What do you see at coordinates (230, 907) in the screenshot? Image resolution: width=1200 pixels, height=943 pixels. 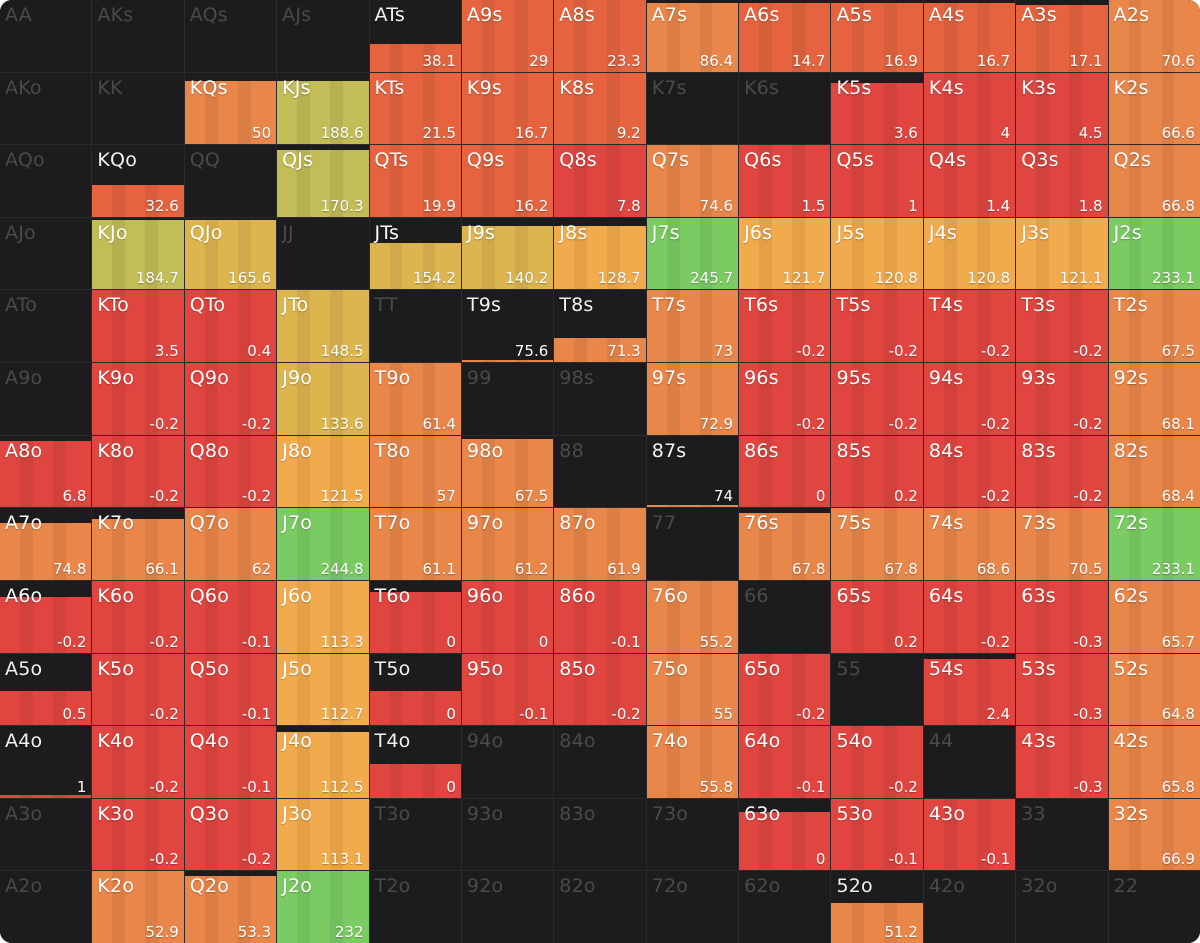 I see `hand-cell-Q2o: Q2o 53.3` at bounding box center [230, 907].